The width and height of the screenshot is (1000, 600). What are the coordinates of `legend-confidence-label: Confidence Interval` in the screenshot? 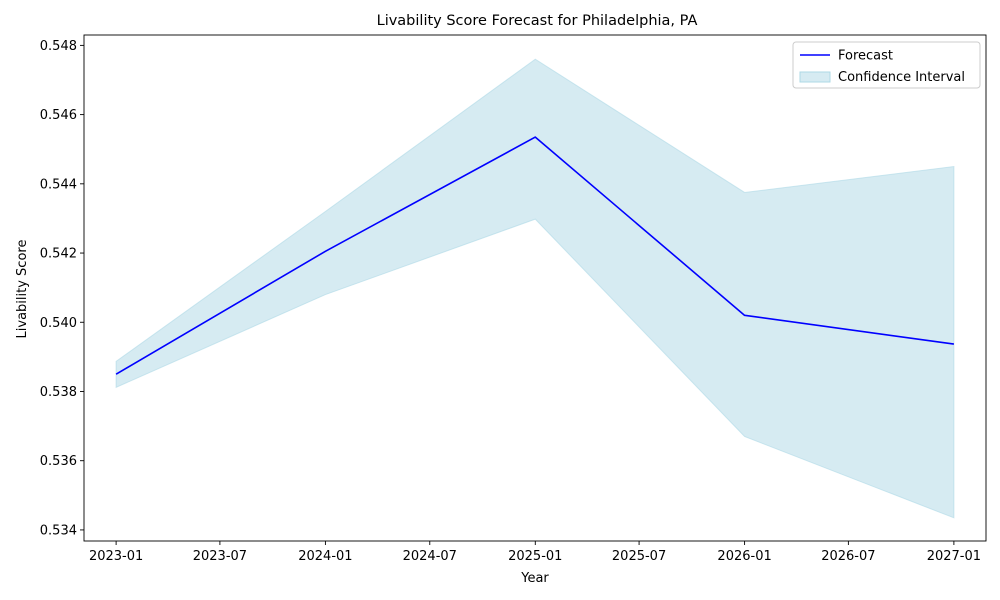 It's located at (901, 77).